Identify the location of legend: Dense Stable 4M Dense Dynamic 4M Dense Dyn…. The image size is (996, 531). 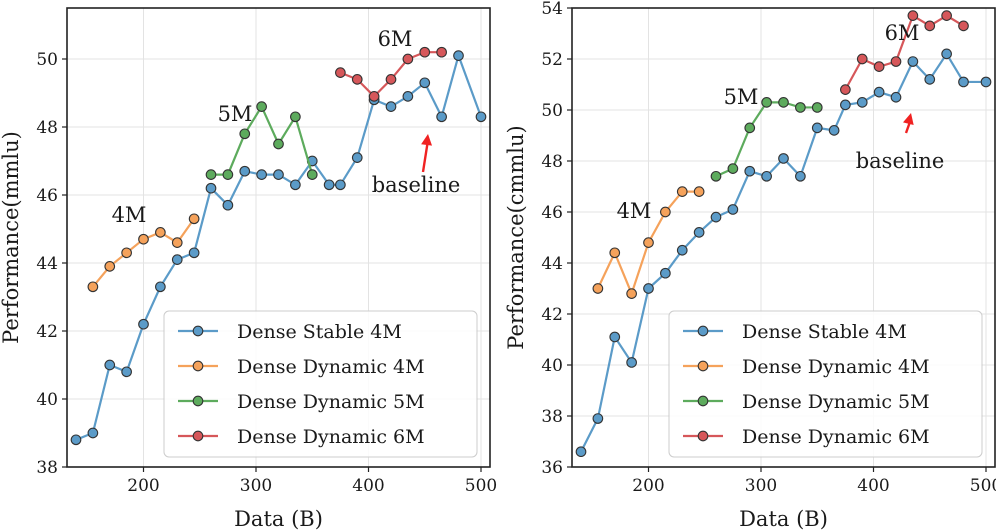
(320, 384).